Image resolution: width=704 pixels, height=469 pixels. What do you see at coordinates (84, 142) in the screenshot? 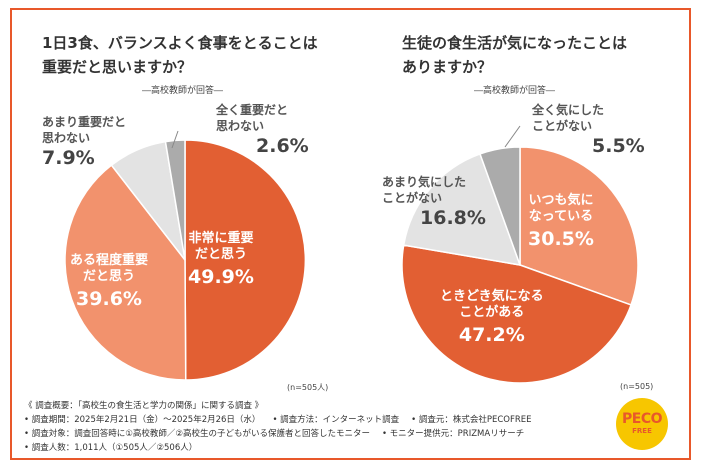
I see `left-label-not-very-important: あまり重要だと 思わない 7.9%` at bounding box center [84, 142].